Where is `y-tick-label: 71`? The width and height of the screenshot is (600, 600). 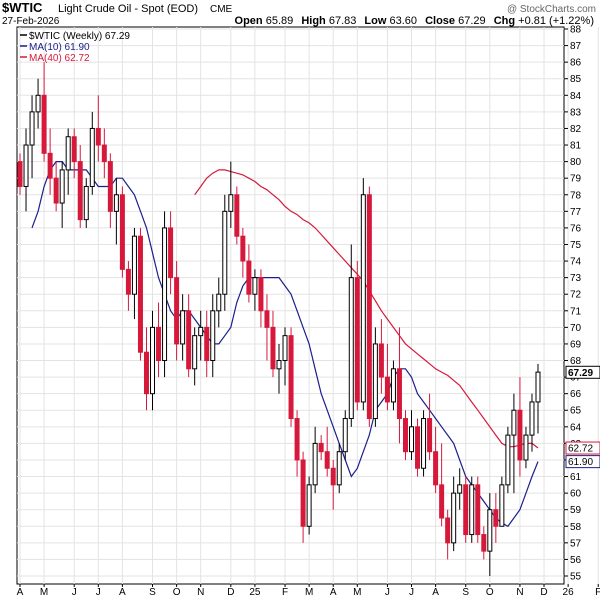 y-tick-label: 71 is located at coordinates (576, 311).